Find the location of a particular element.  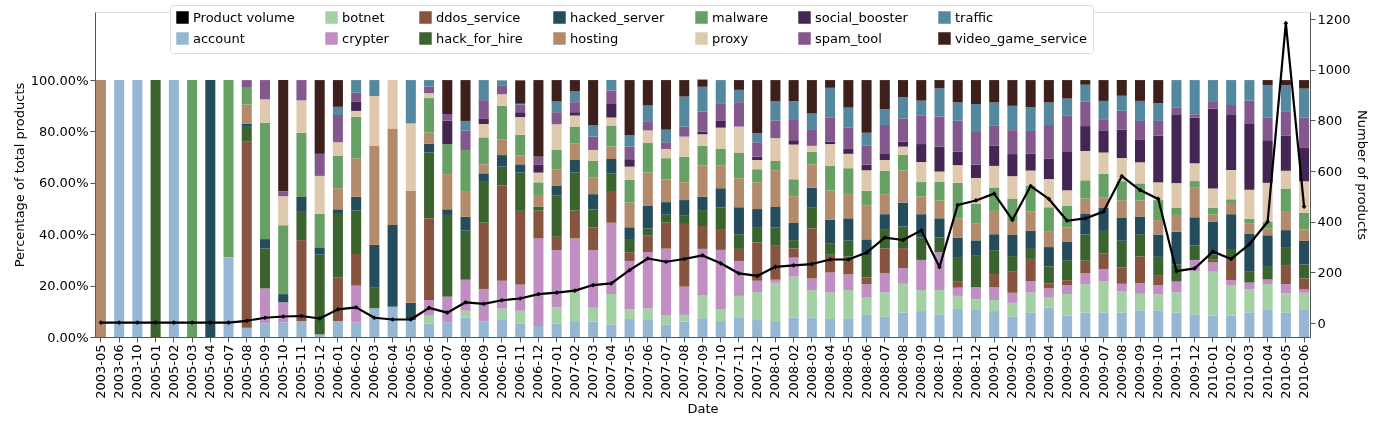

legend-label: account is located at coordinates (219, 38).